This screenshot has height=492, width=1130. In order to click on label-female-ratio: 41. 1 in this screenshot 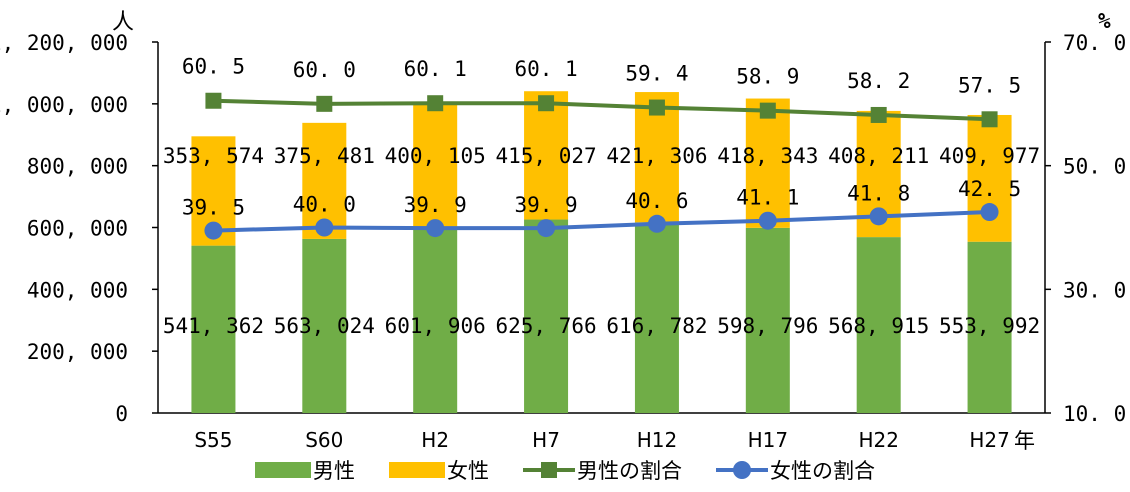, I will do `click(767, 198)`.